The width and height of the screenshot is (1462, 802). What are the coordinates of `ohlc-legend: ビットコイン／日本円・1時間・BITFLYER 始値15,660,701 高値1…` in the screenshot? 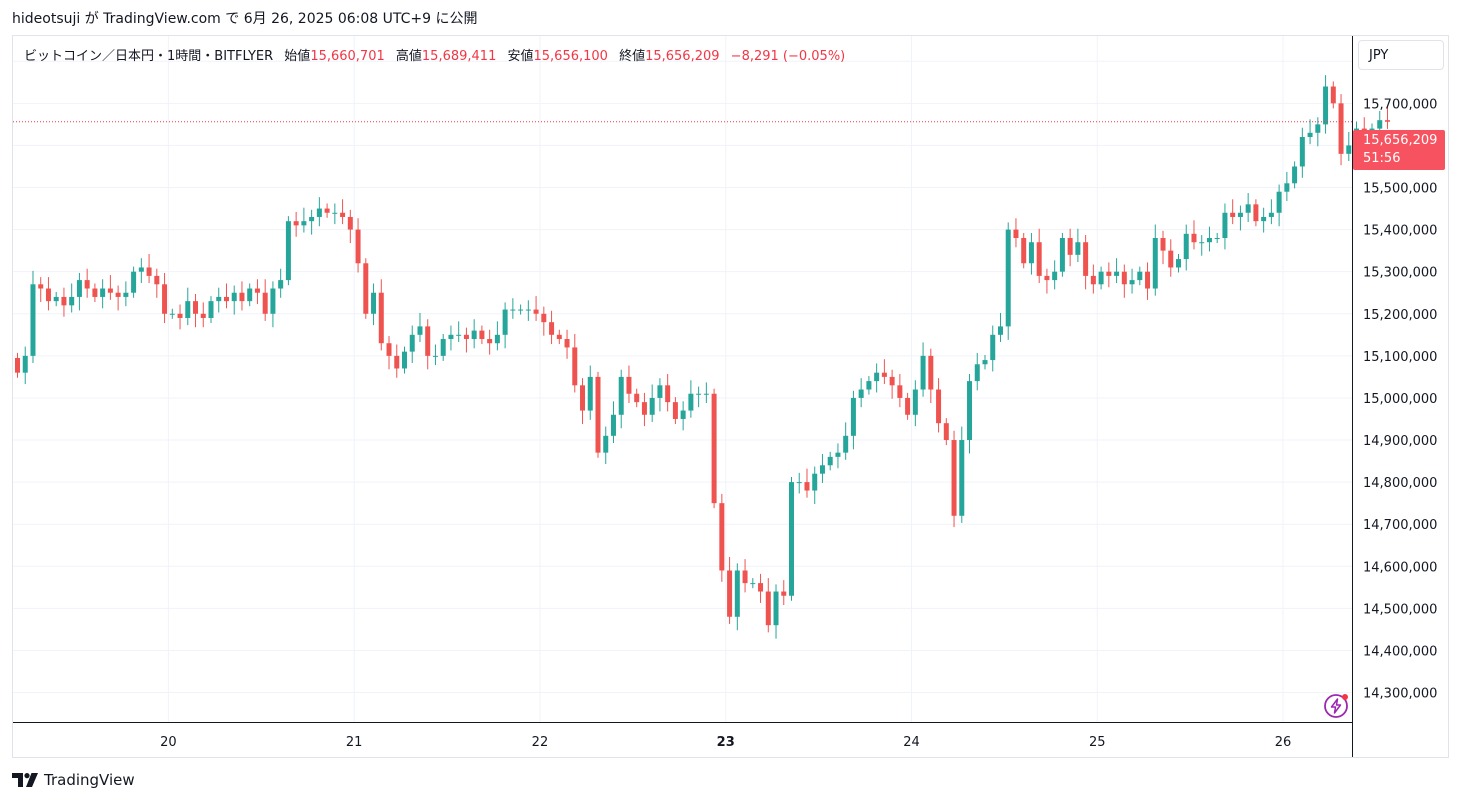 It's located at (434, 54).